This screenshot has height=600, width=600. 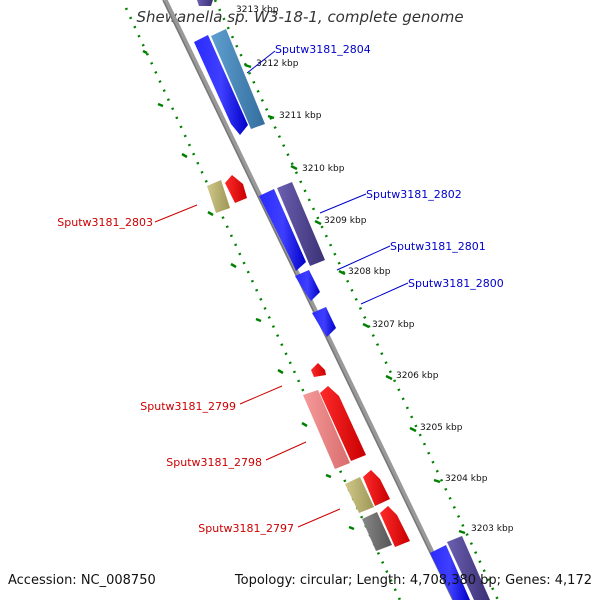 I want to click on gene-label-2798: Sputw3181_2798, so click(x=214, y=462).